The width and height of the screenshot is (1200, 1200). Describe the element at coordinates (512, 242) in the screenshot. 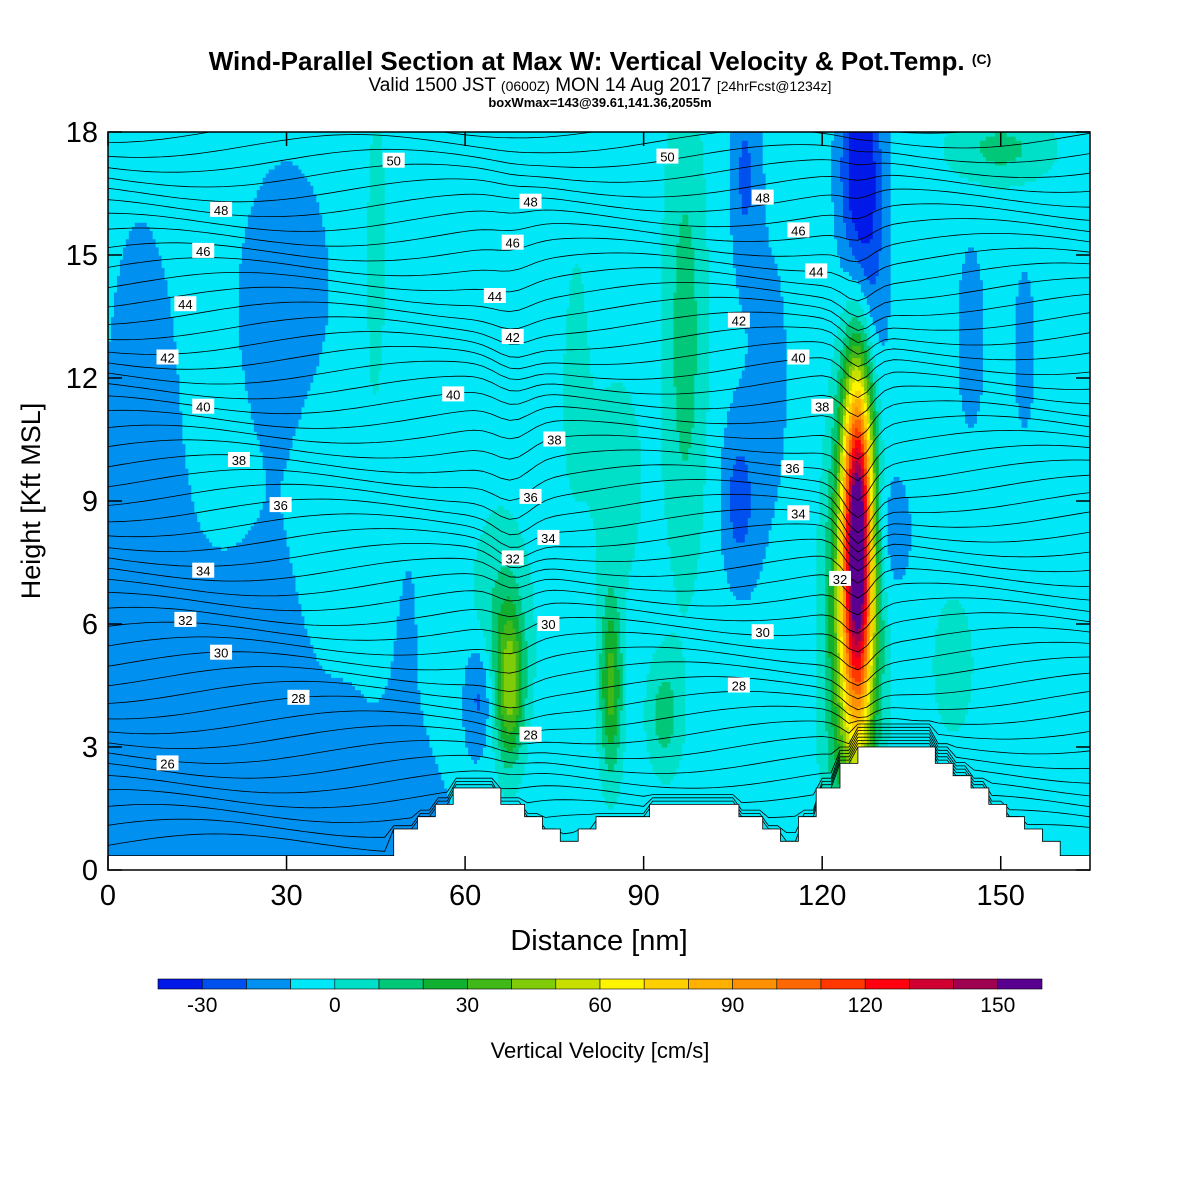

I see `contour-label: 46` at that location.